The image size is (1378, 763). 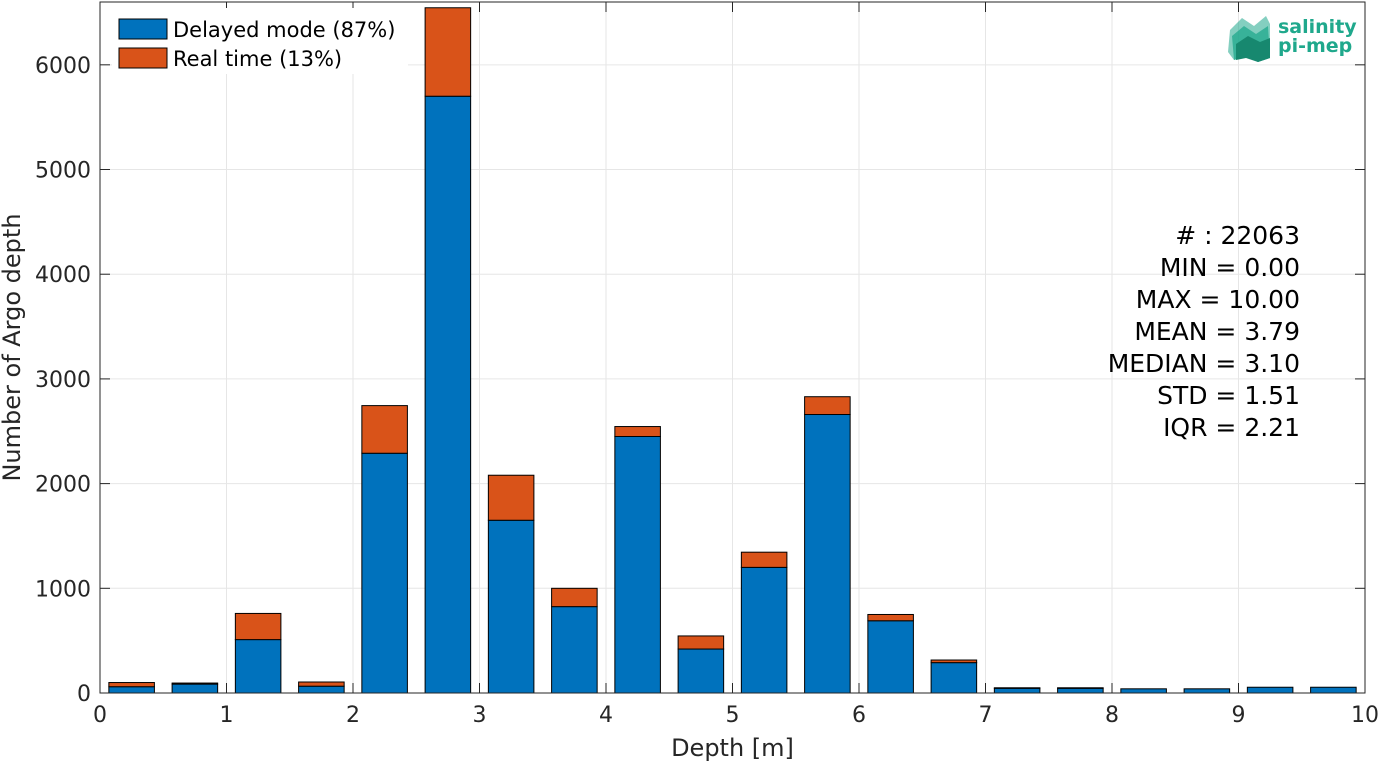 I want to click on legend: Delayed mode (87%) Real time (13%), so click(x=260, y=41).